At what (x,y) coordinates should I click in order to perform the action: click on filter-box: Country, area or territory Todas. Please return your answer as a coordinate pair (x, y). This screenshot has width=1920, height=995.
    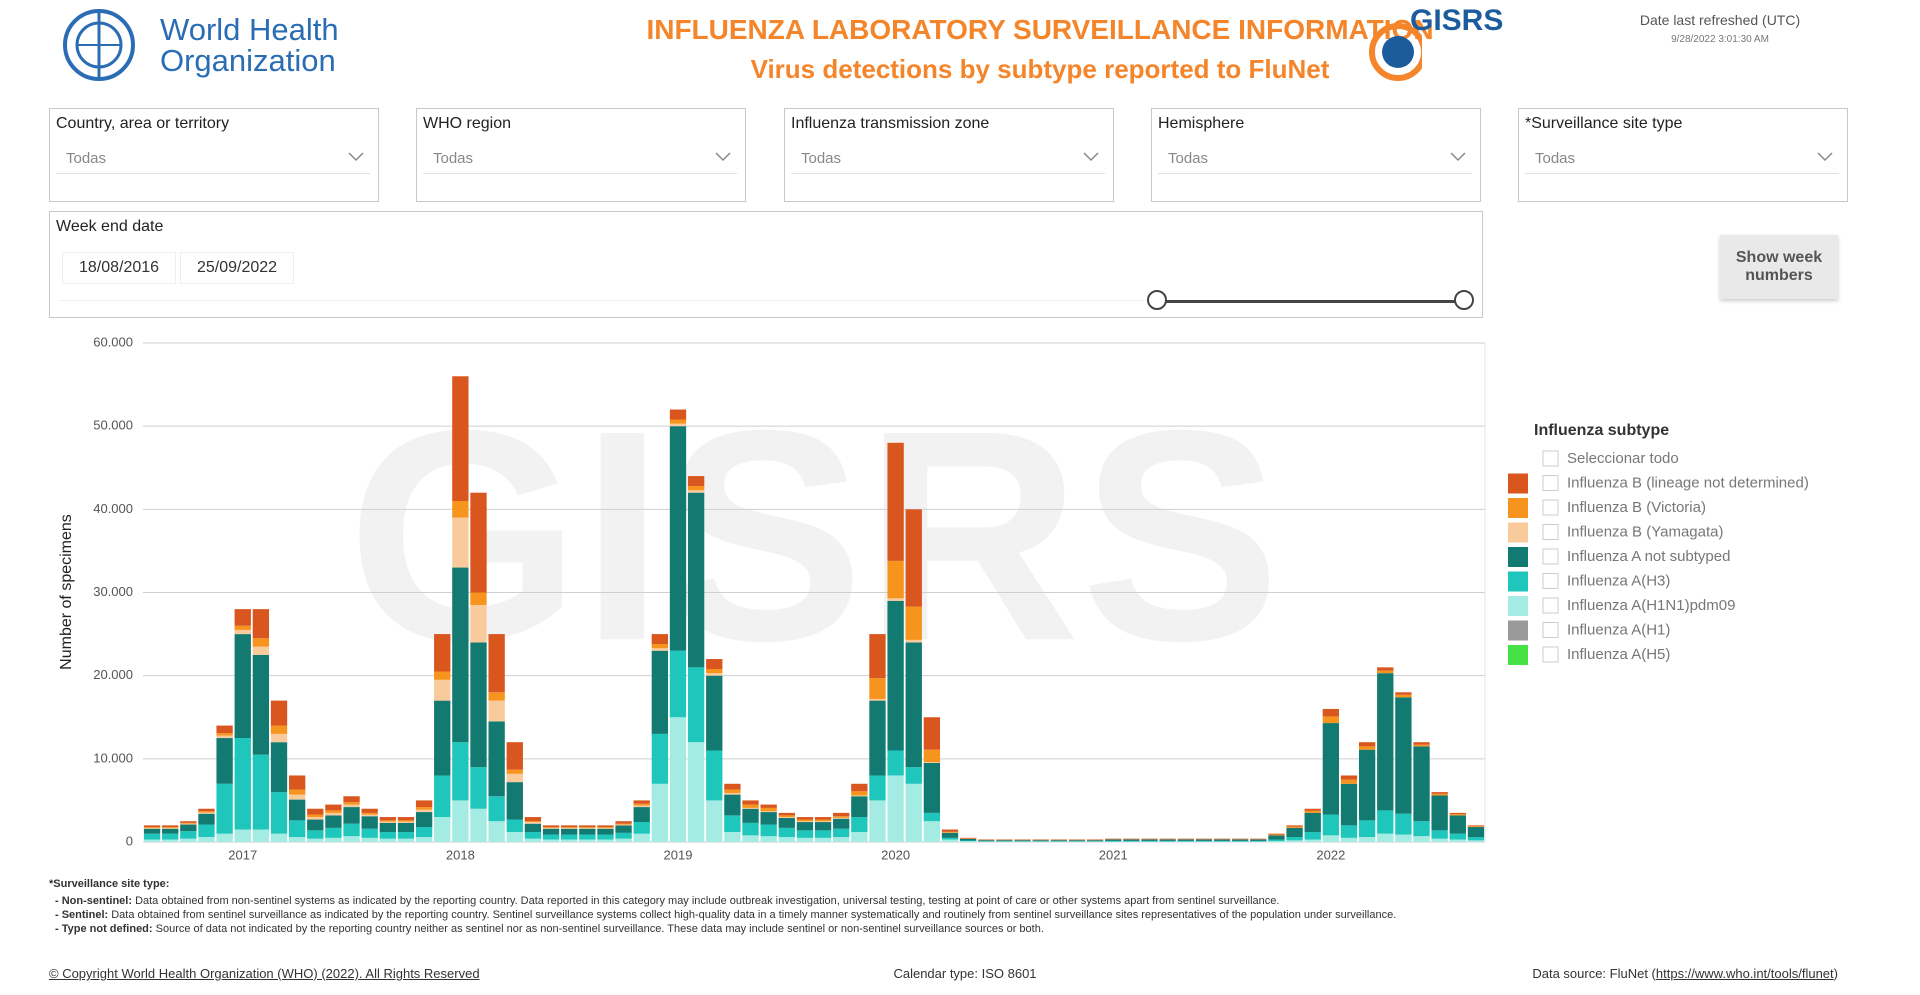
    Looking at the image, I should click on (214, 155).